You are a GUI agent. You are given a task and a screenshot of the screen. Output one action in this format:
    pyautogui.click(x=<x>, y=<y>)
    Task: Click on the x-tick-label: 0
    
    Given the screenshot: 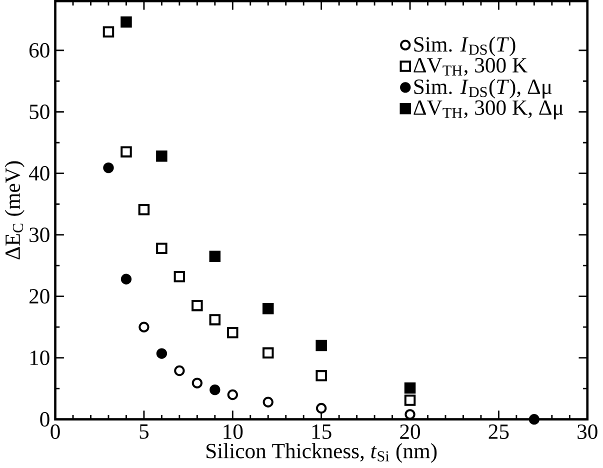 What is the action you would take?
    pyautogui.click(x=55, y=432)
    